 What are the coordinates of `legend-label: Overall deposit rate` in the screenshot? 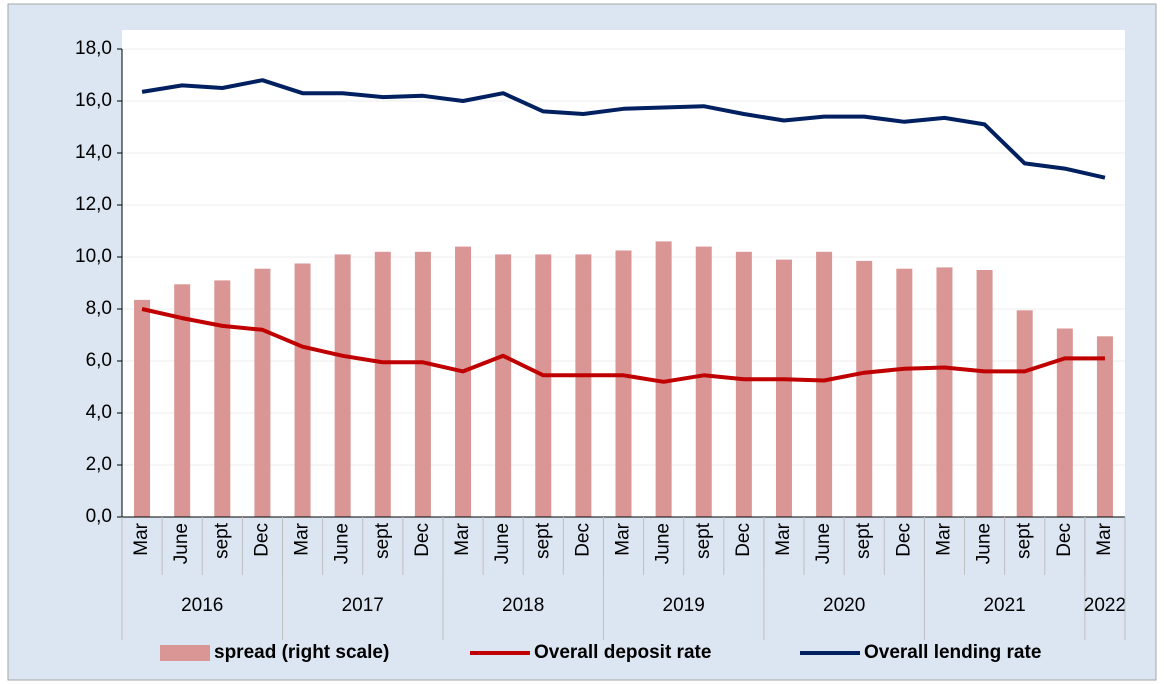 It's located at (622, 652).